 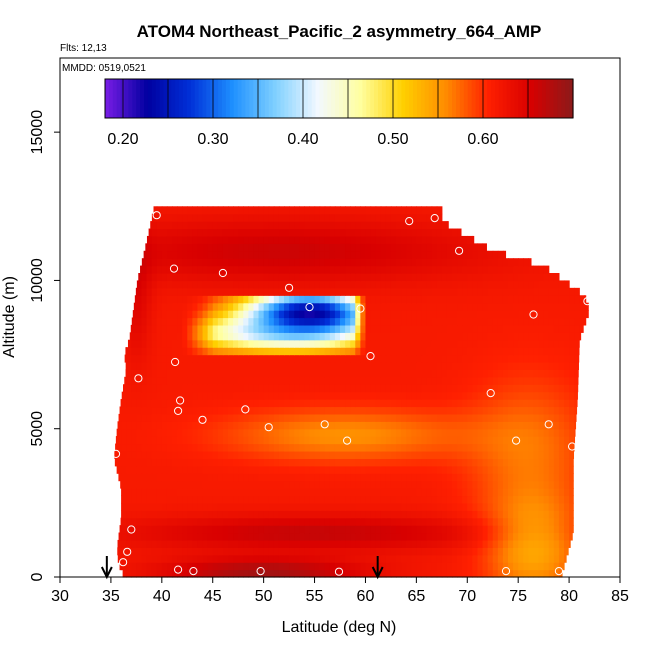 I want to click on colorbar: 0.20 0.30 0.40 0.50 0.60, so click(x=339, y=113).